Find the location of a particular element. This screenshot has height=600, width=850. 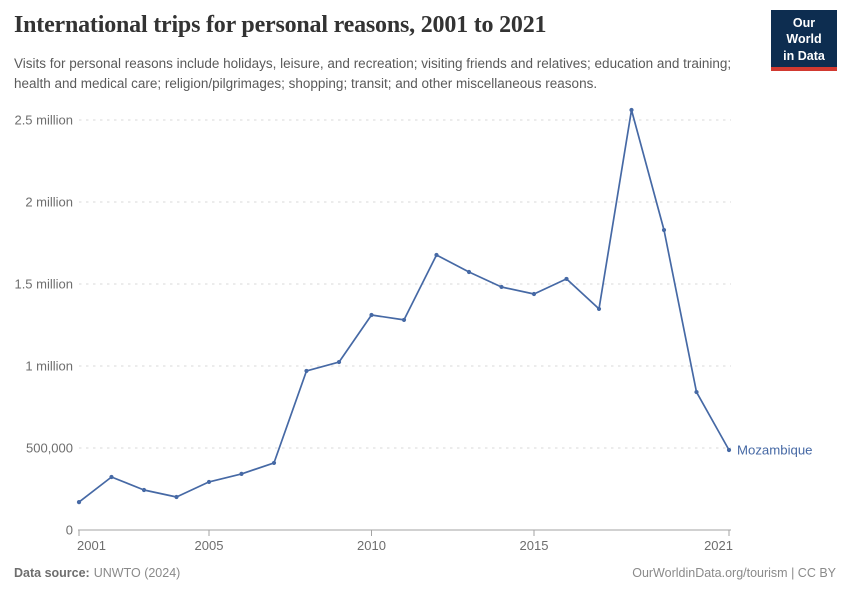

y-axis-tick-label: 500,000 is located at coordinates (49, 448).